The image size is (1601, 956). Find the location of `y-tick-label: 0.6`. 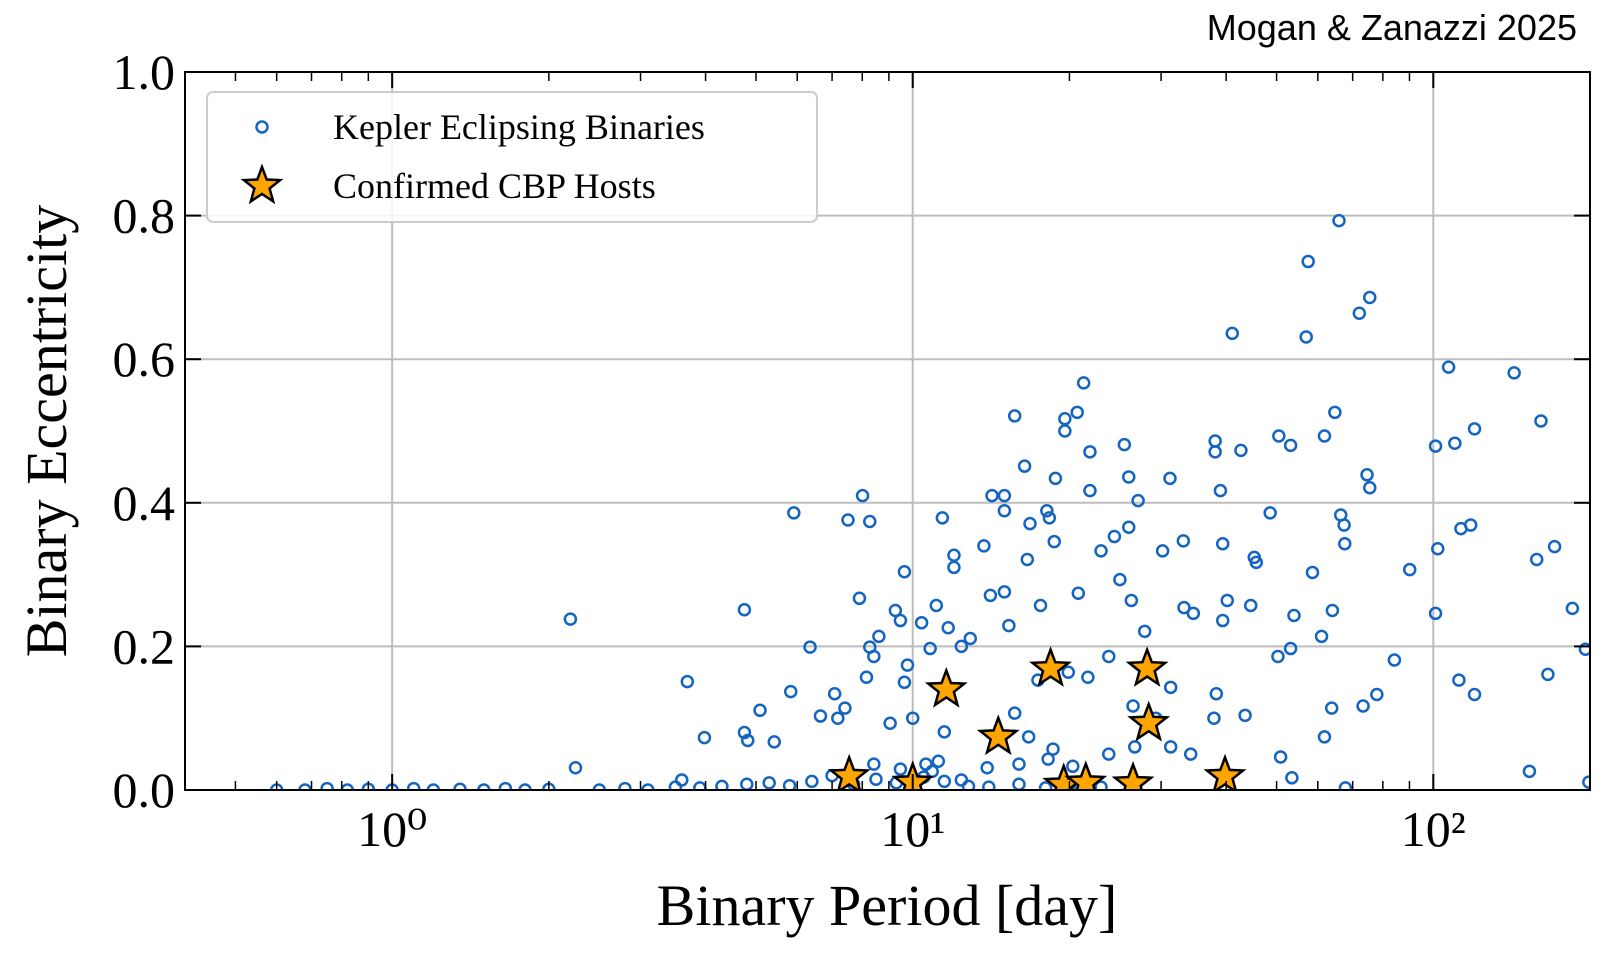

y-tick-label: 0.6 is located at coordinates (144, 359).